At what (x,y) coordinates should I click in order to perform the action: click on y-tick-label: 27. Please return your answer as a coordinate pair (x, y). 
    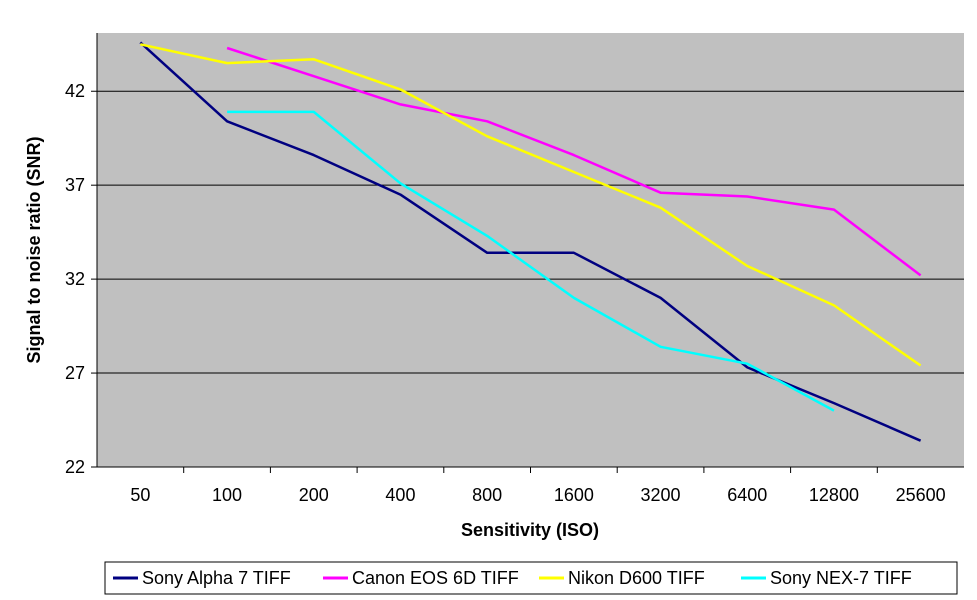
    Looking at the image, I should click on (75, 373).